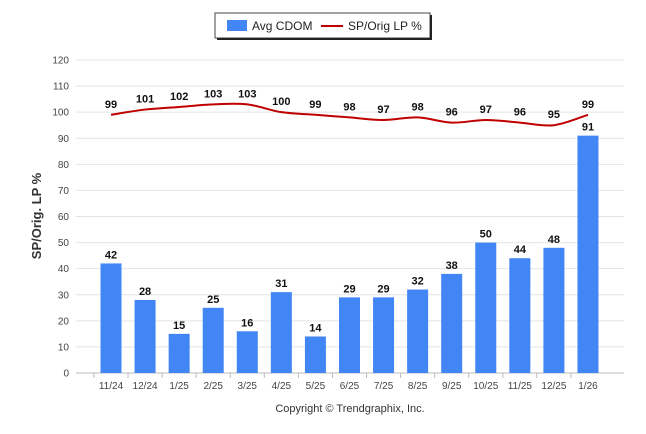 The image size is (646, 434). I want to click on x-tick-label: 11/24, so click(111, 386).